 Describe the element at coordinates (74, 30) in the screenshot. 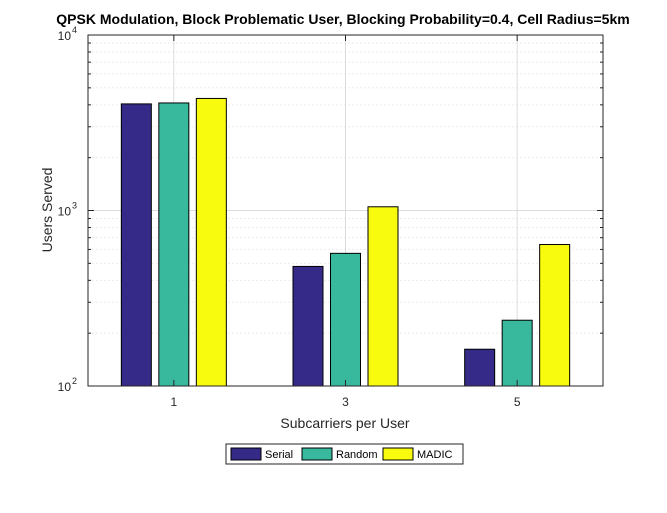

I see `y-tick-exponent: 4` at that location.